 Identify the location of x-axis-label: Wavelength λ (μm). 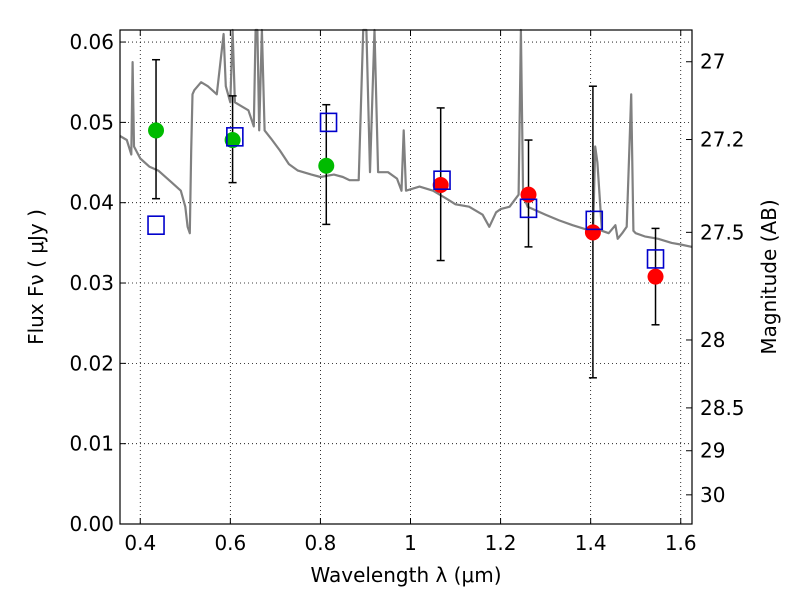
(405, 575).